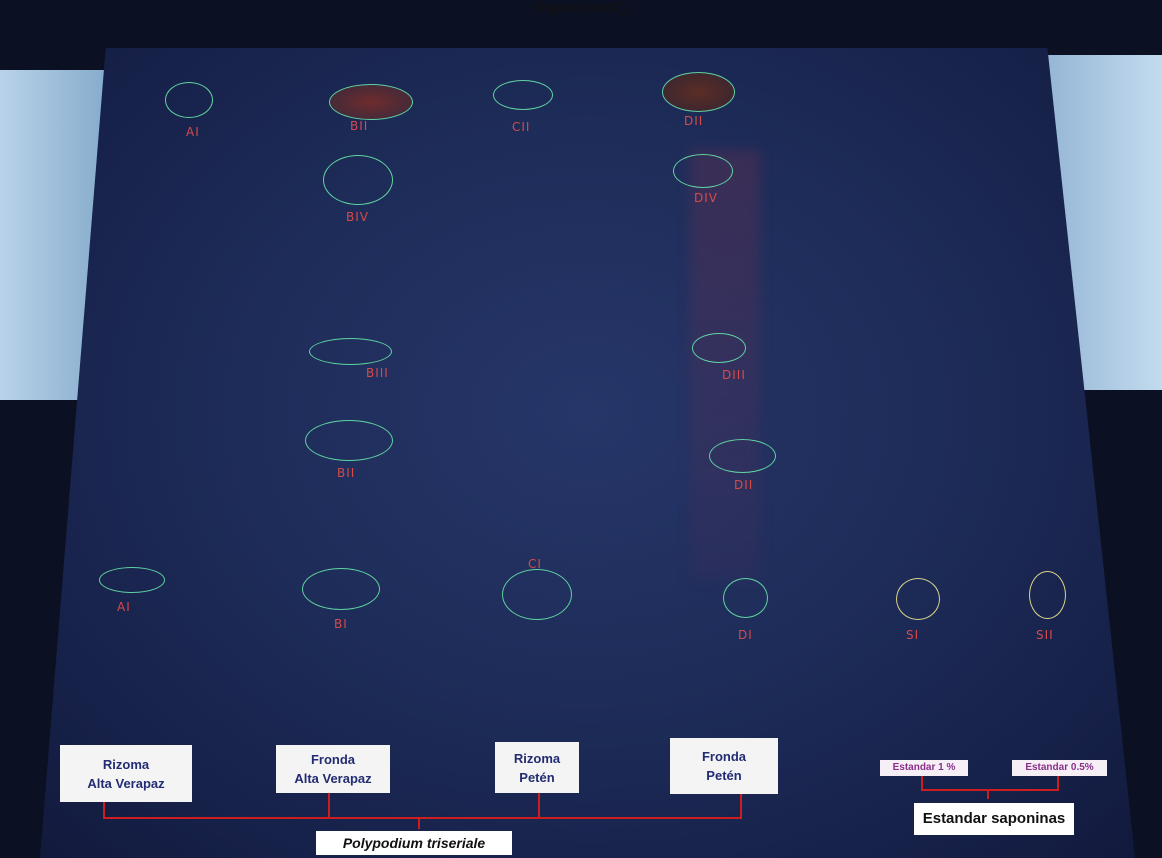 This screenshot has width=1162, height=858. I want to click on label-rizoma-alta-verapaz: Rizoma Alta Verapaz, so click(126, 773).